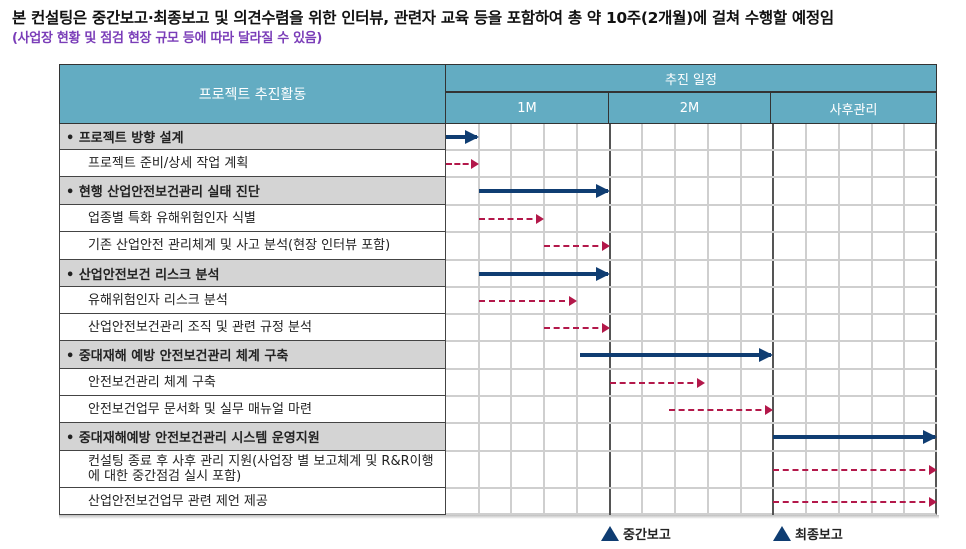 The width and height of the screenshot is (966, 549). Describe the element at coordinates (252, 300) in the screenshot. I see `task-row: 유해위험인자 리스크 분석` at that location.